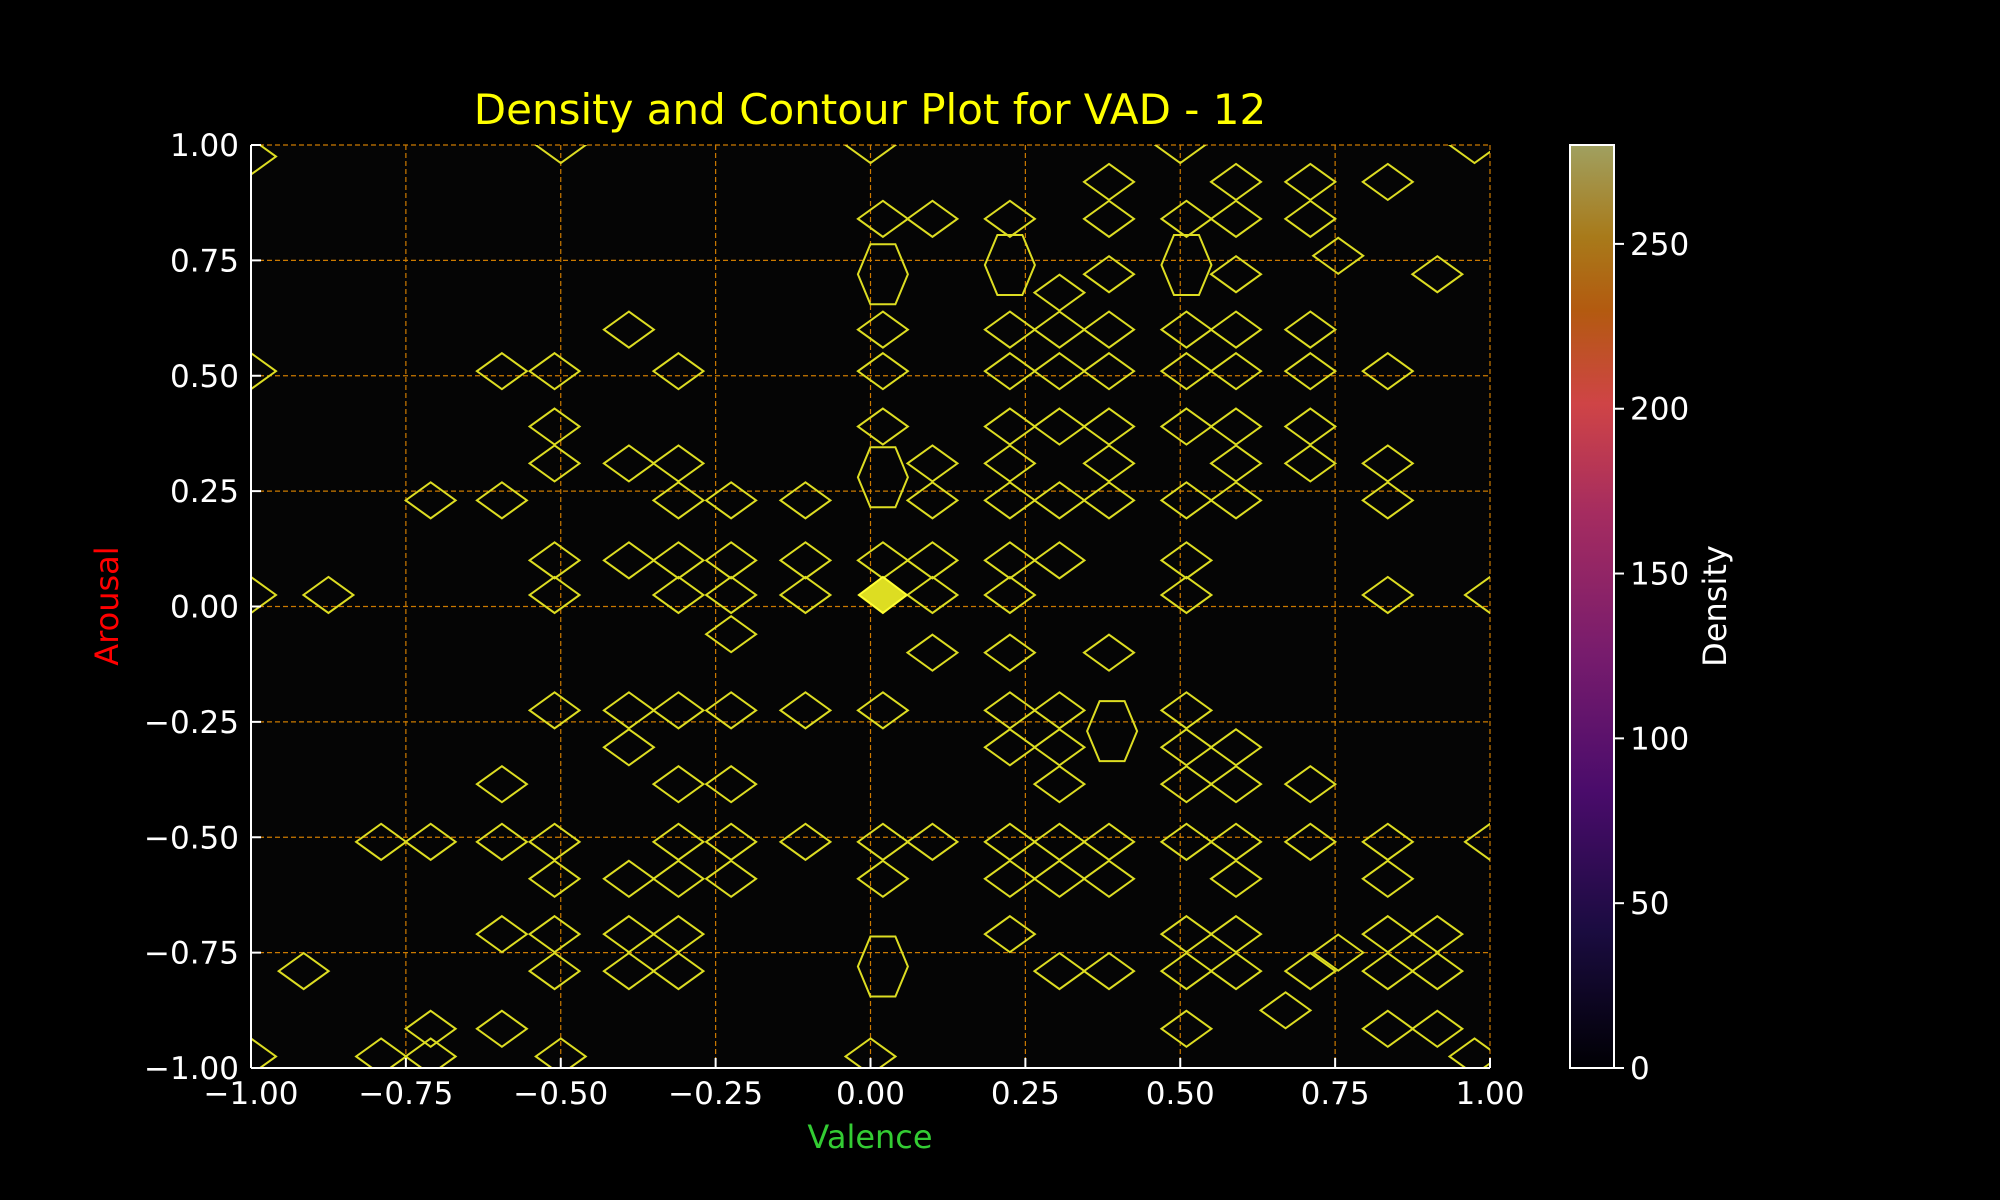 The height and width of the screenshot is (1200, 2000). What do you see at coordinates (107, 605) in the screenshot?
I see `y-axis-label: Arousal` at bounding box center [107, 605].